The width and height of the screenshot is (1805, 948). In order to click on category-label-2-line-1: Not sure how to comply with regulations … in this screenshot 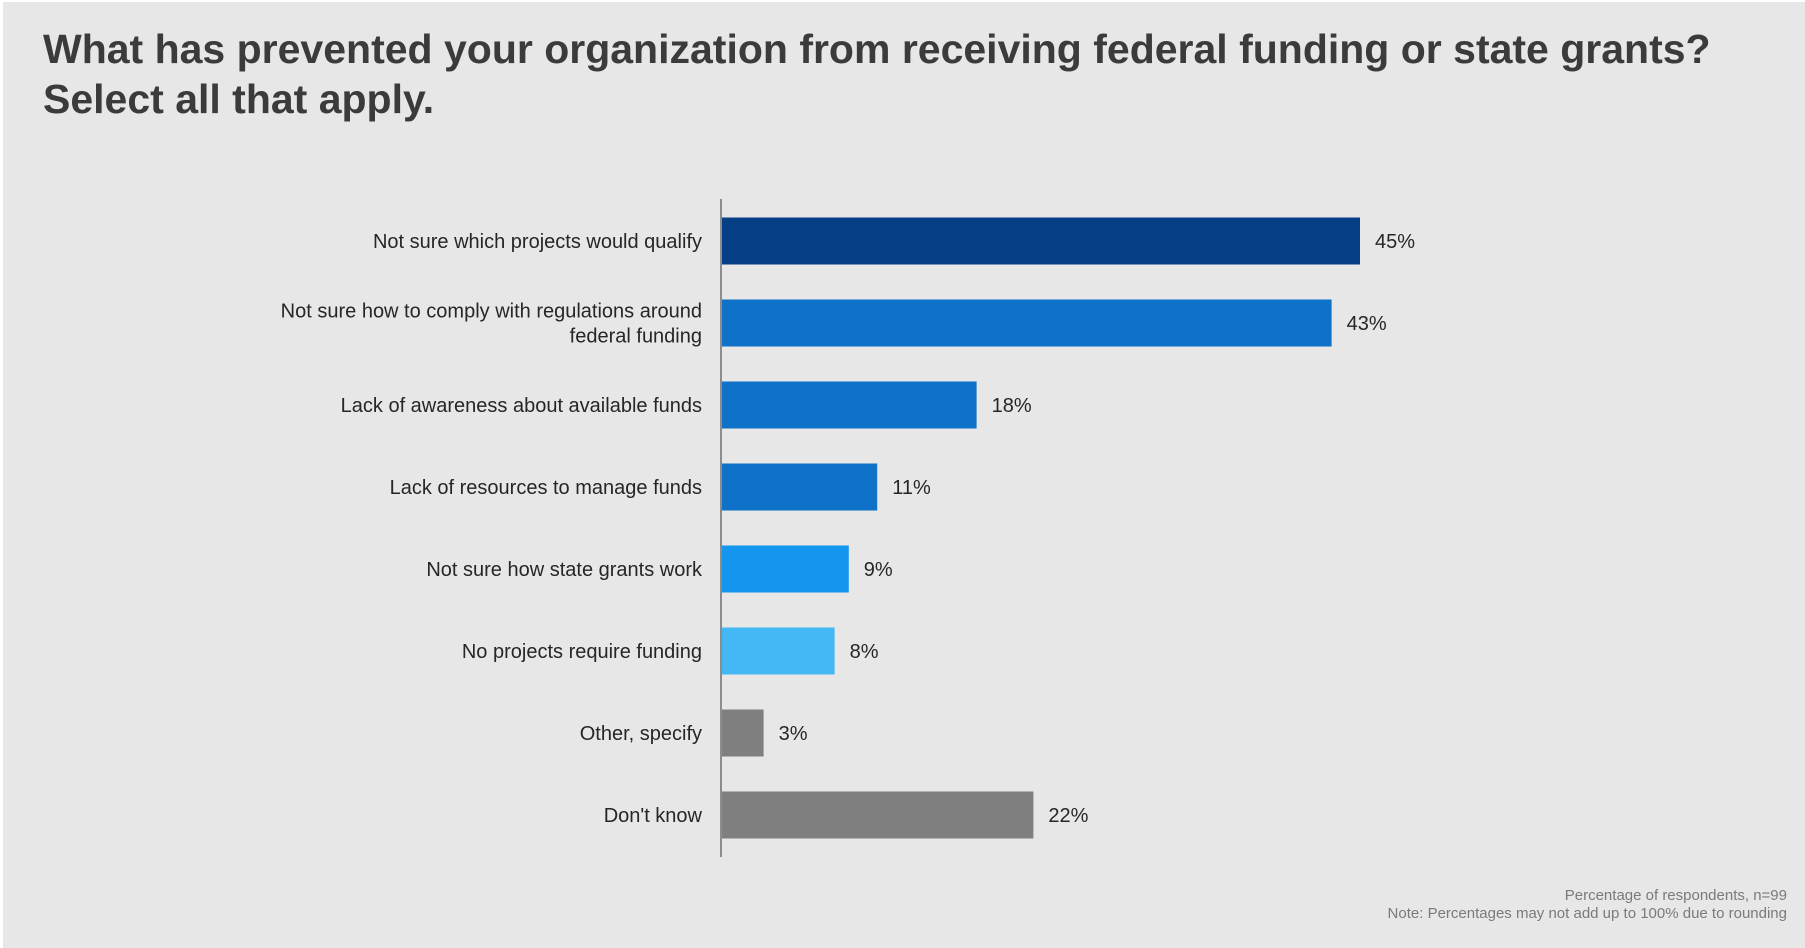, I will do `click(491, 312)`.